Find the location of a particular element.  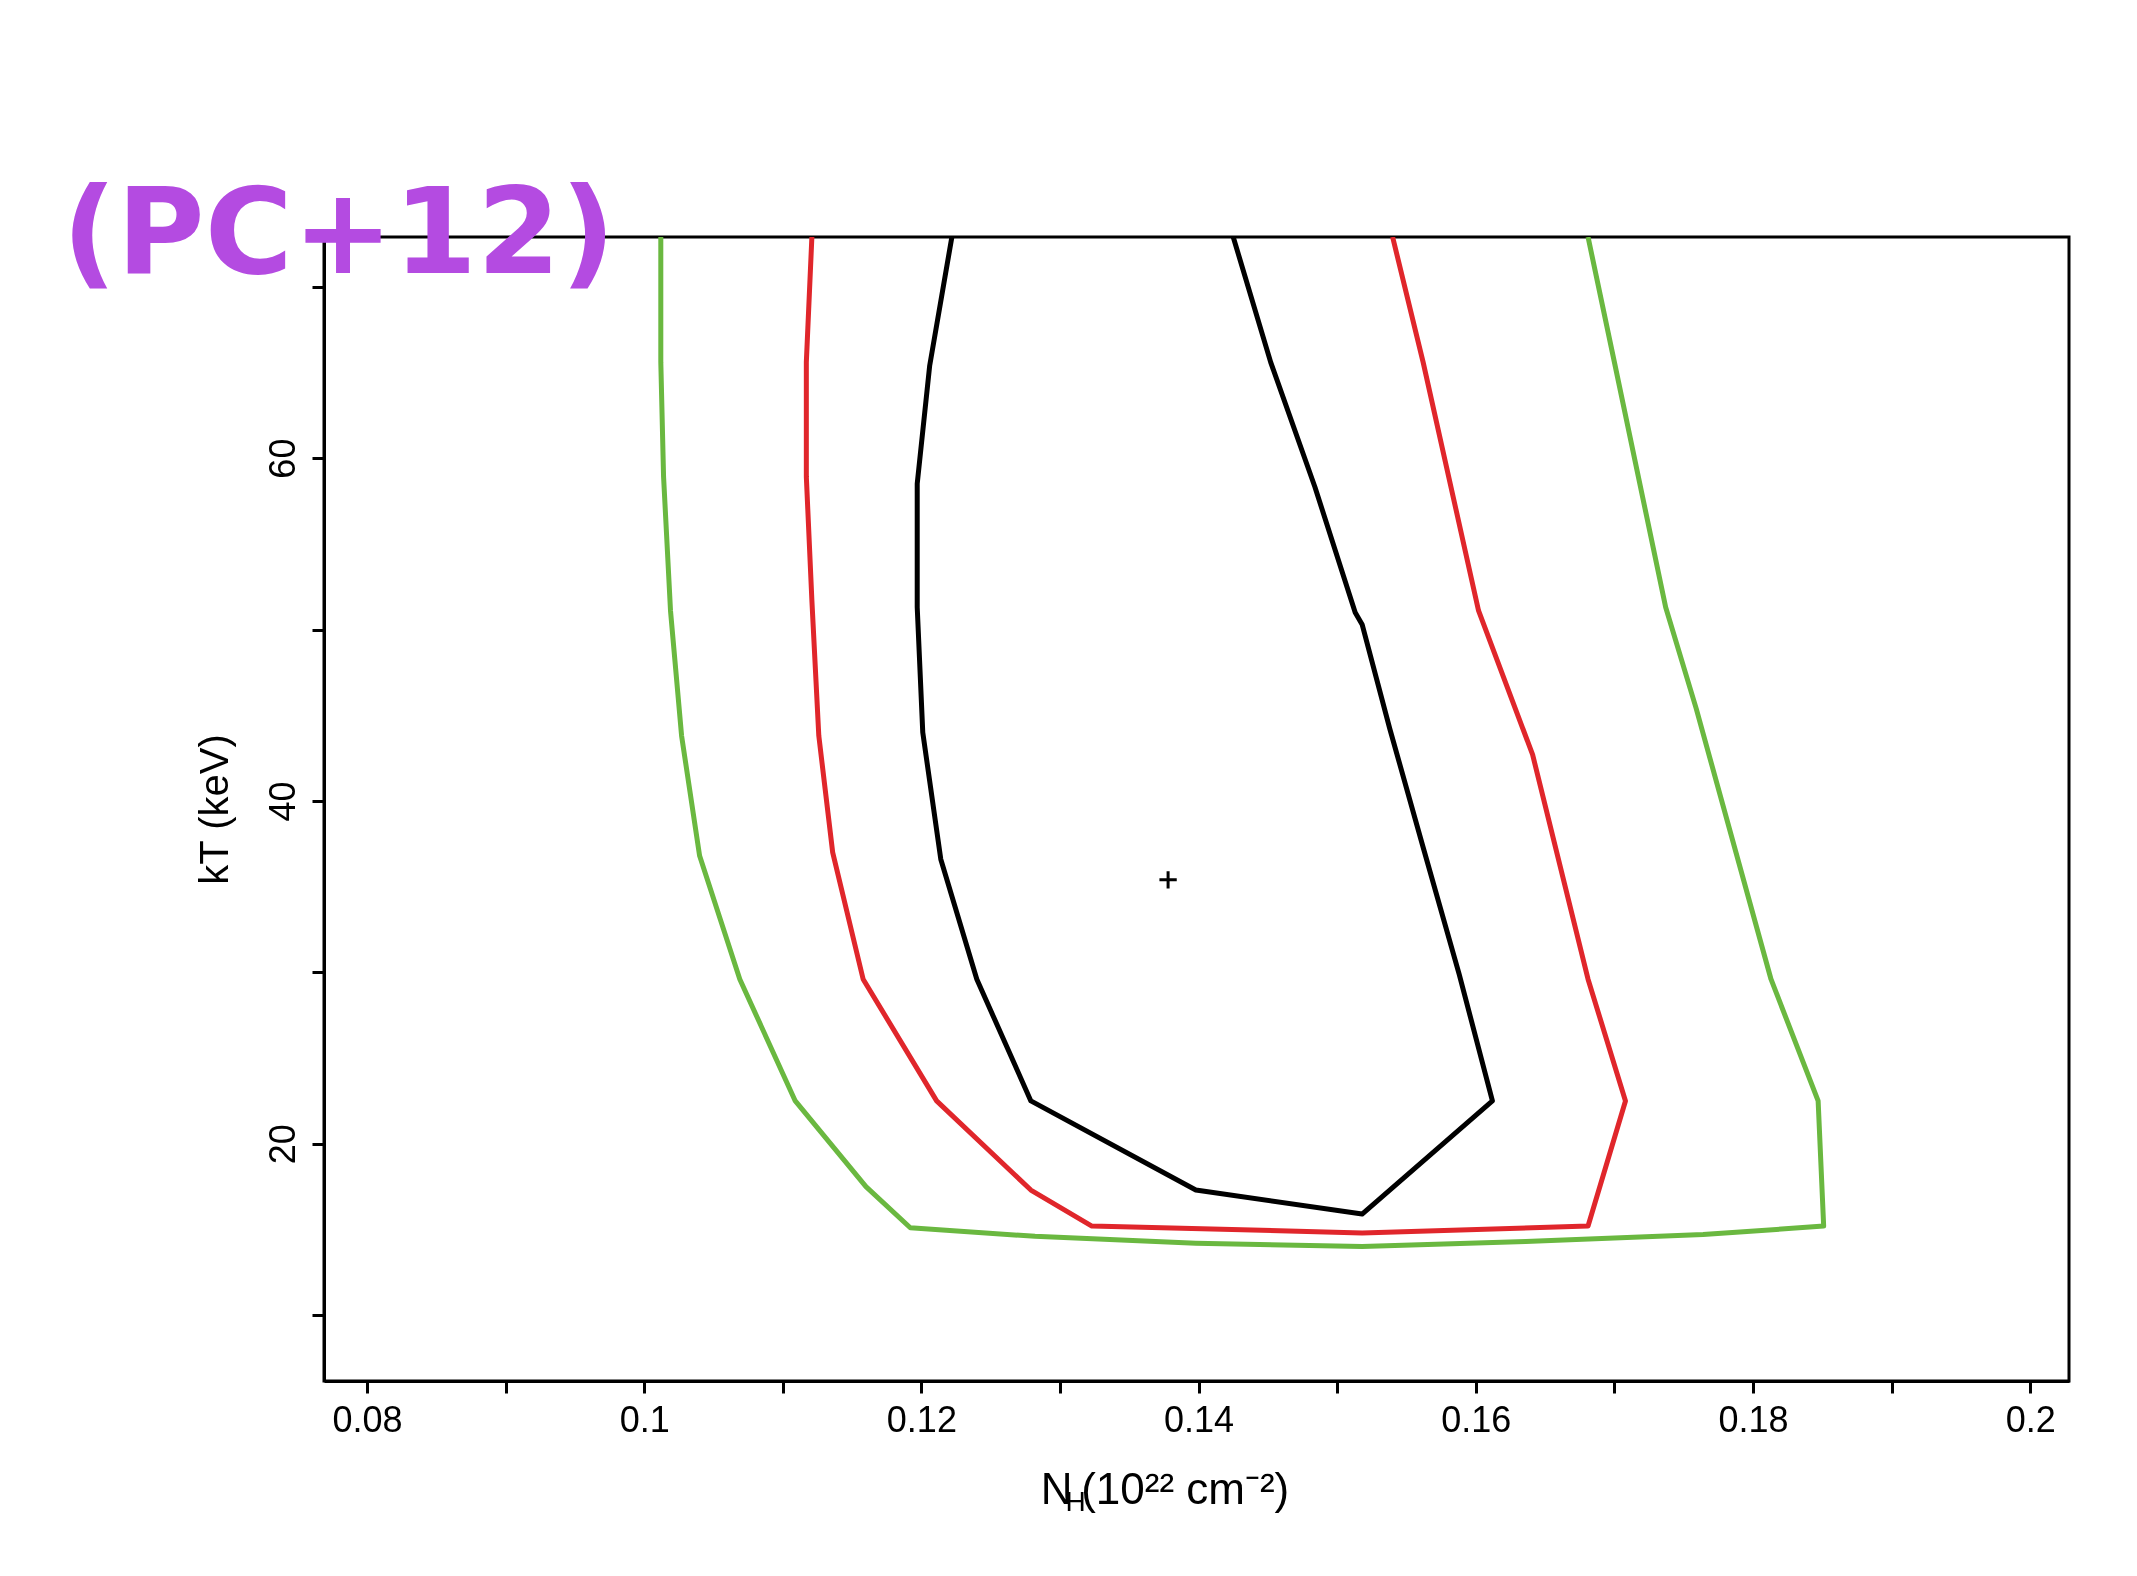

x-tick-label: 0.16 is located at coordinates (1476, 1419).